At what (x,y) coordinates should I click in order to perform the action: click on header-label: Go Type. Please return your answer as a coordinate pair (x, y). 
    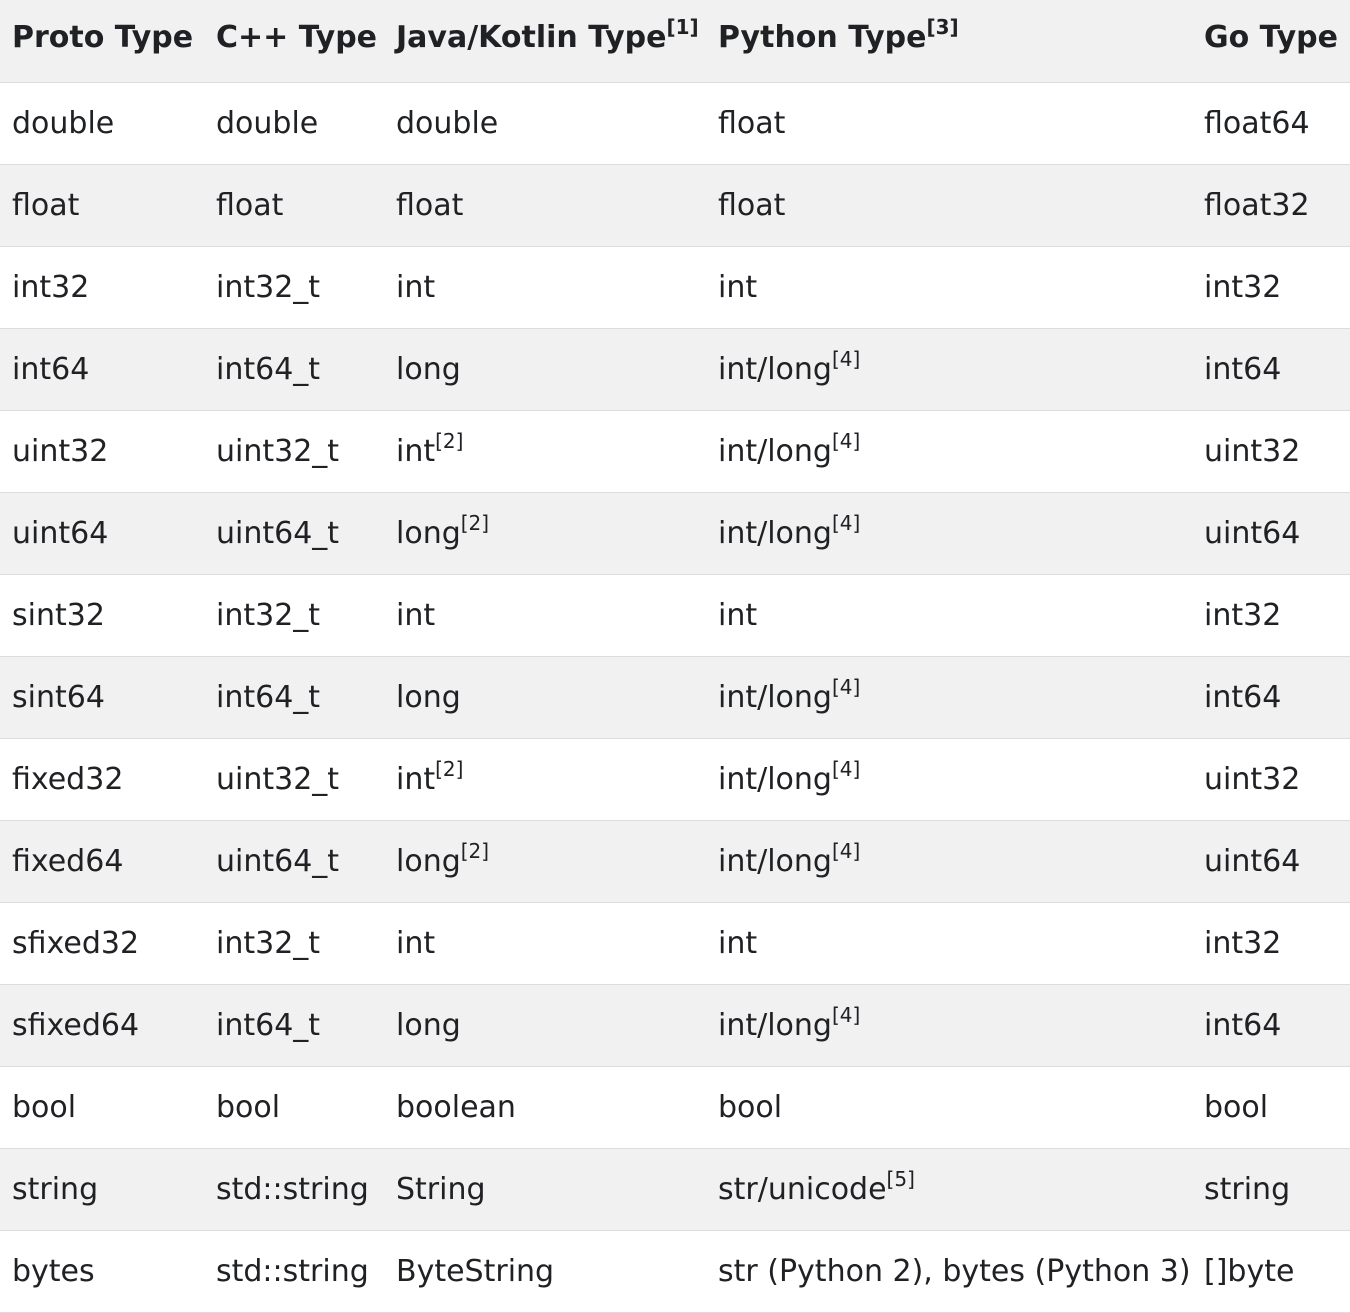
    Looking at the image, I should click on (1271, 38).